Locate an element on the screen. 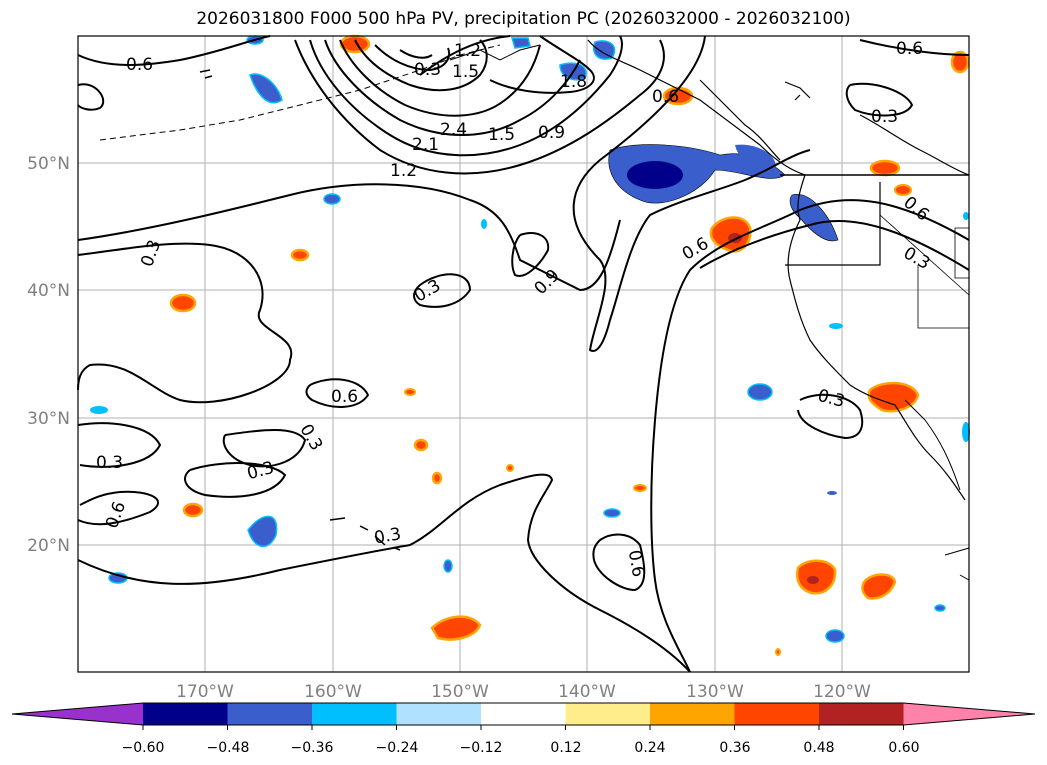  lat-label-40n: 40°N is located at coordinates (48, 291).